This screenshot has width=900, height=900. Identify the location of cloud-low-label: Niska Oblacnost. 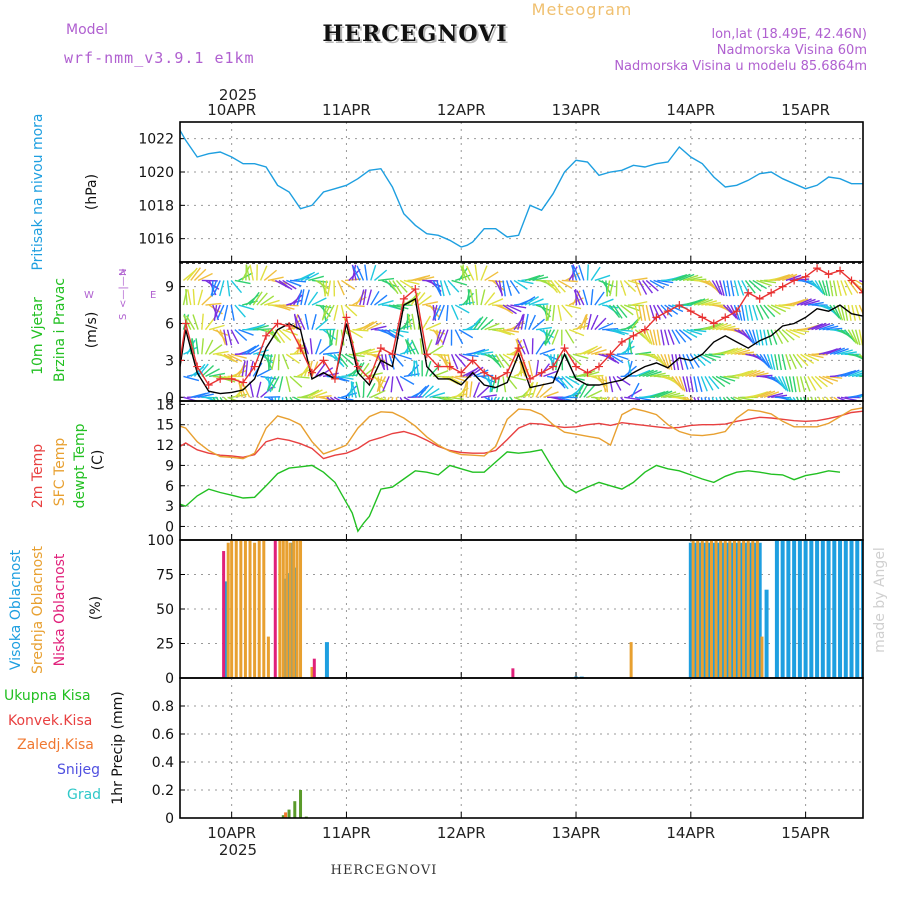
(60, 609).